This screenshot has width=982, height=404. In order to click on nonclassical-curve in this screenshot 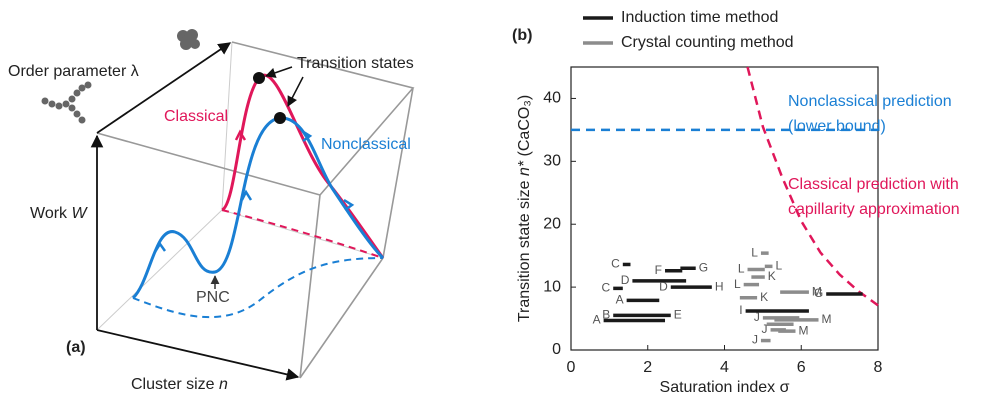, I will do `click(258, 208)`.